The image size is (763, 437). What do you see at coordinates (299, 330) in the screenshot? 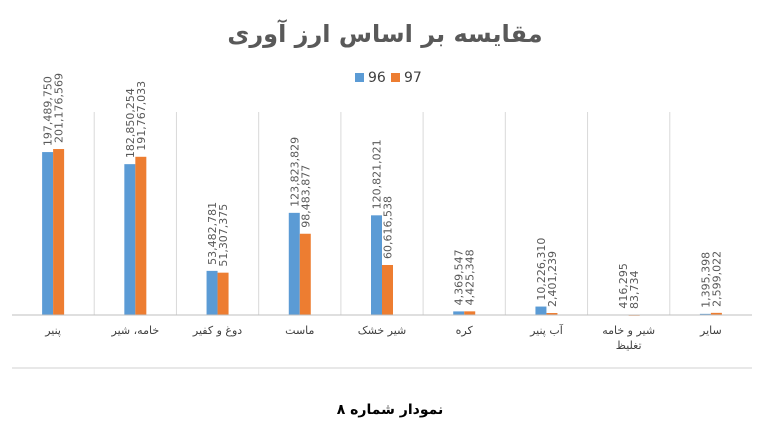
I see `category-label-3: ماست` at bounding box center [299, 330].